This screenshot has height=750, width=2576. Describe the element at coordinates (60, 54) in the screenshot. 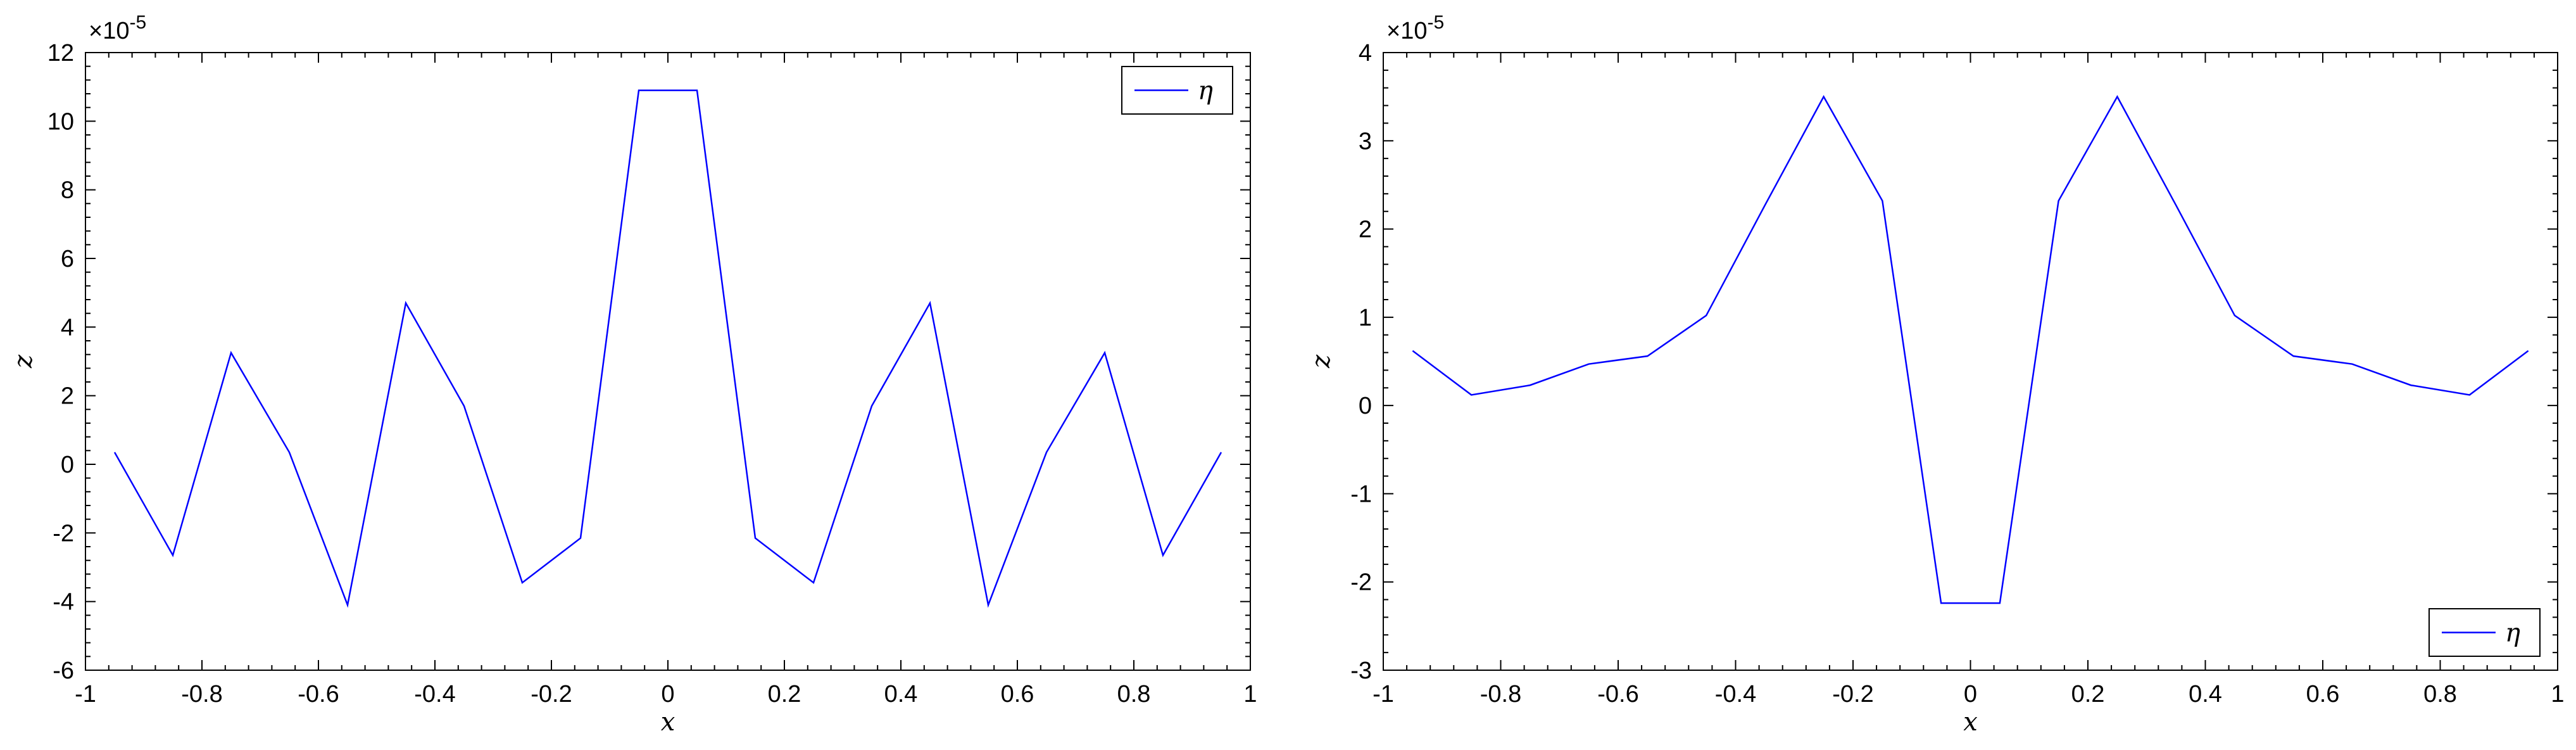

I see `y-tick-label: 12` at that location.